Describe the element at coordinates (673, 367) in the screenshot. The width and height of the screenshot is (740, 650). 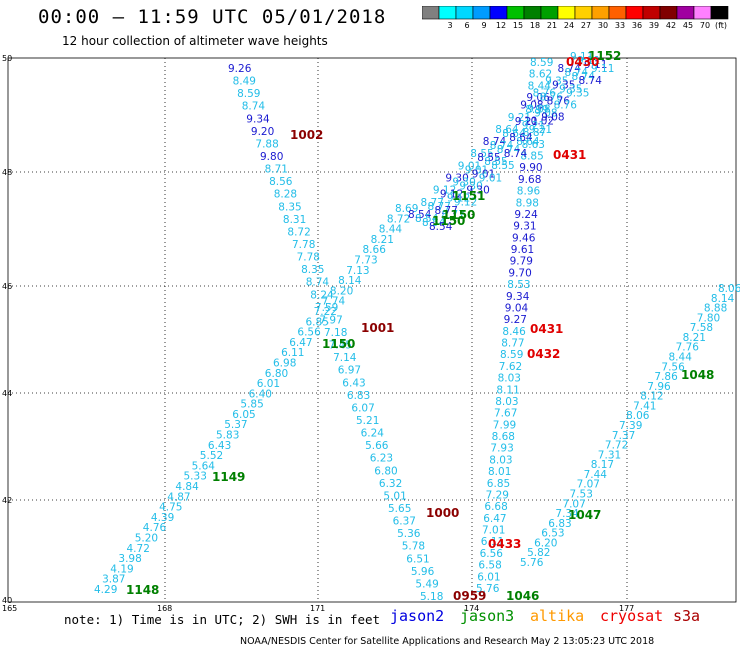
I see `swh-value-track-d: 7.56` at that location.